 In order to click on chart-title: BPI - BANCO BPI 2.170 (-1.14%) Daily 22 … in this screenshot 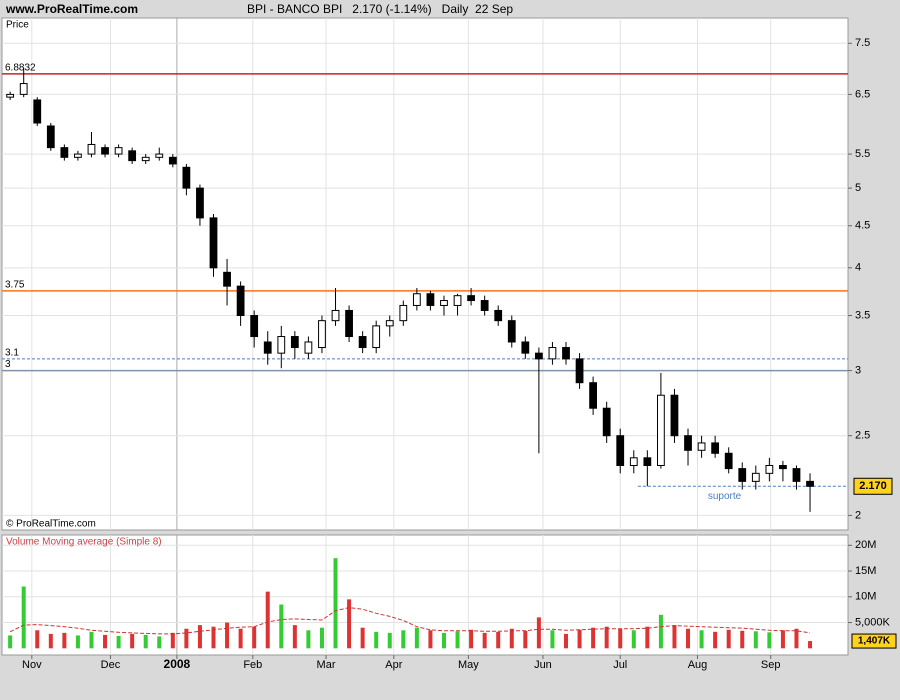, I will do `click(380, 9)`.